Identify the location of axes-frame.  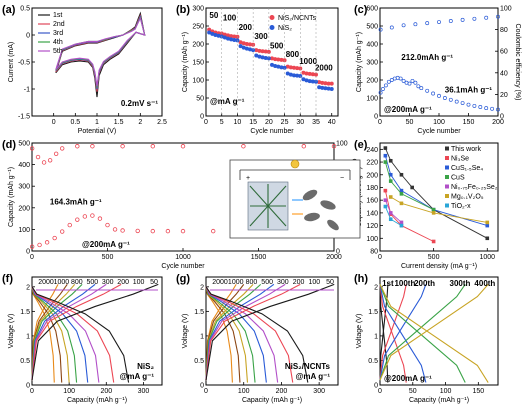
(97, 331).